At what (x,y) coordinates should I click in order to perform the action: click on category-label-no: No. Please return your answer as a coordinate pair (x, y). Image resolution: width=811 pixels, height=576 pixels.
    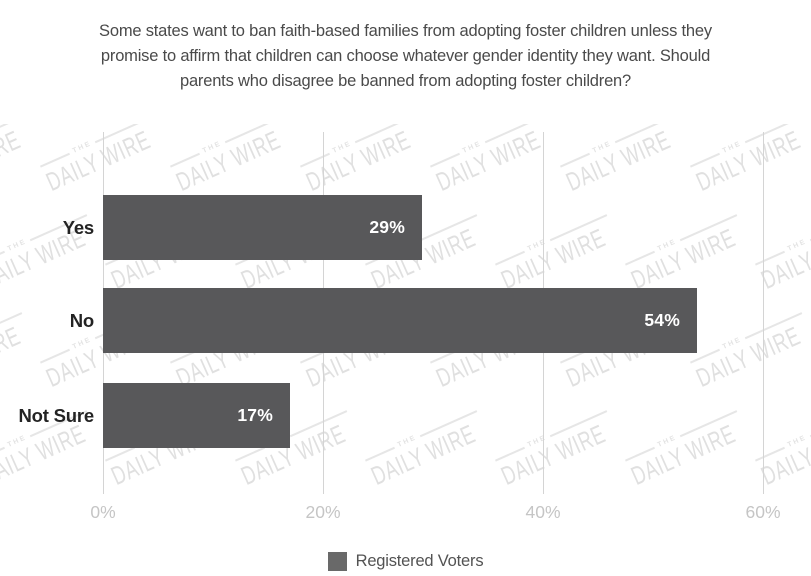
    Looking at the image, I should click on (81, 320).